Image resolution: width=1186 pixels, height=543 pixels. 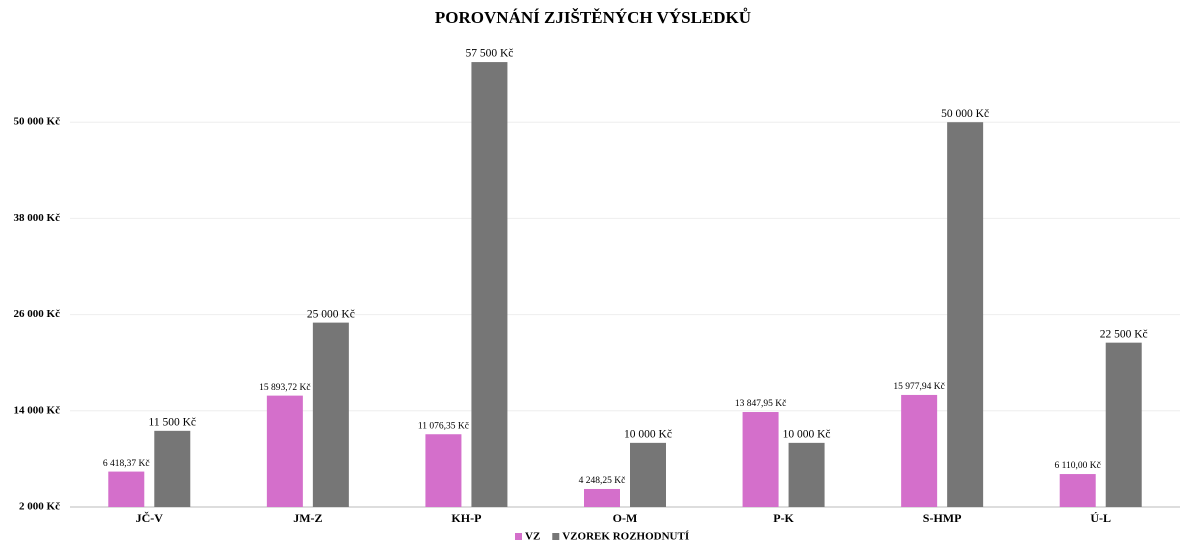 I want to click on x-tick-label: Ú-L, so click(x=1100, y=518).